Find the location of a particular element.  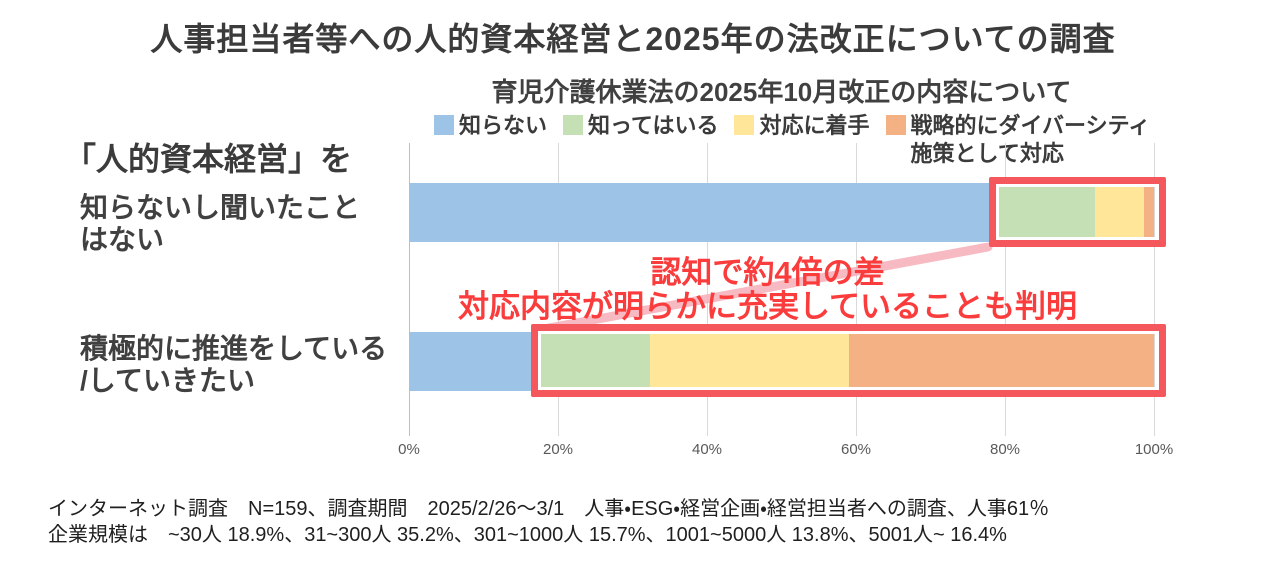

chart-legend: 知らない 知ってはいる 対応に着手 戦略的にダイバーシティ 施策として対応 is located at coordinates (792, 139).